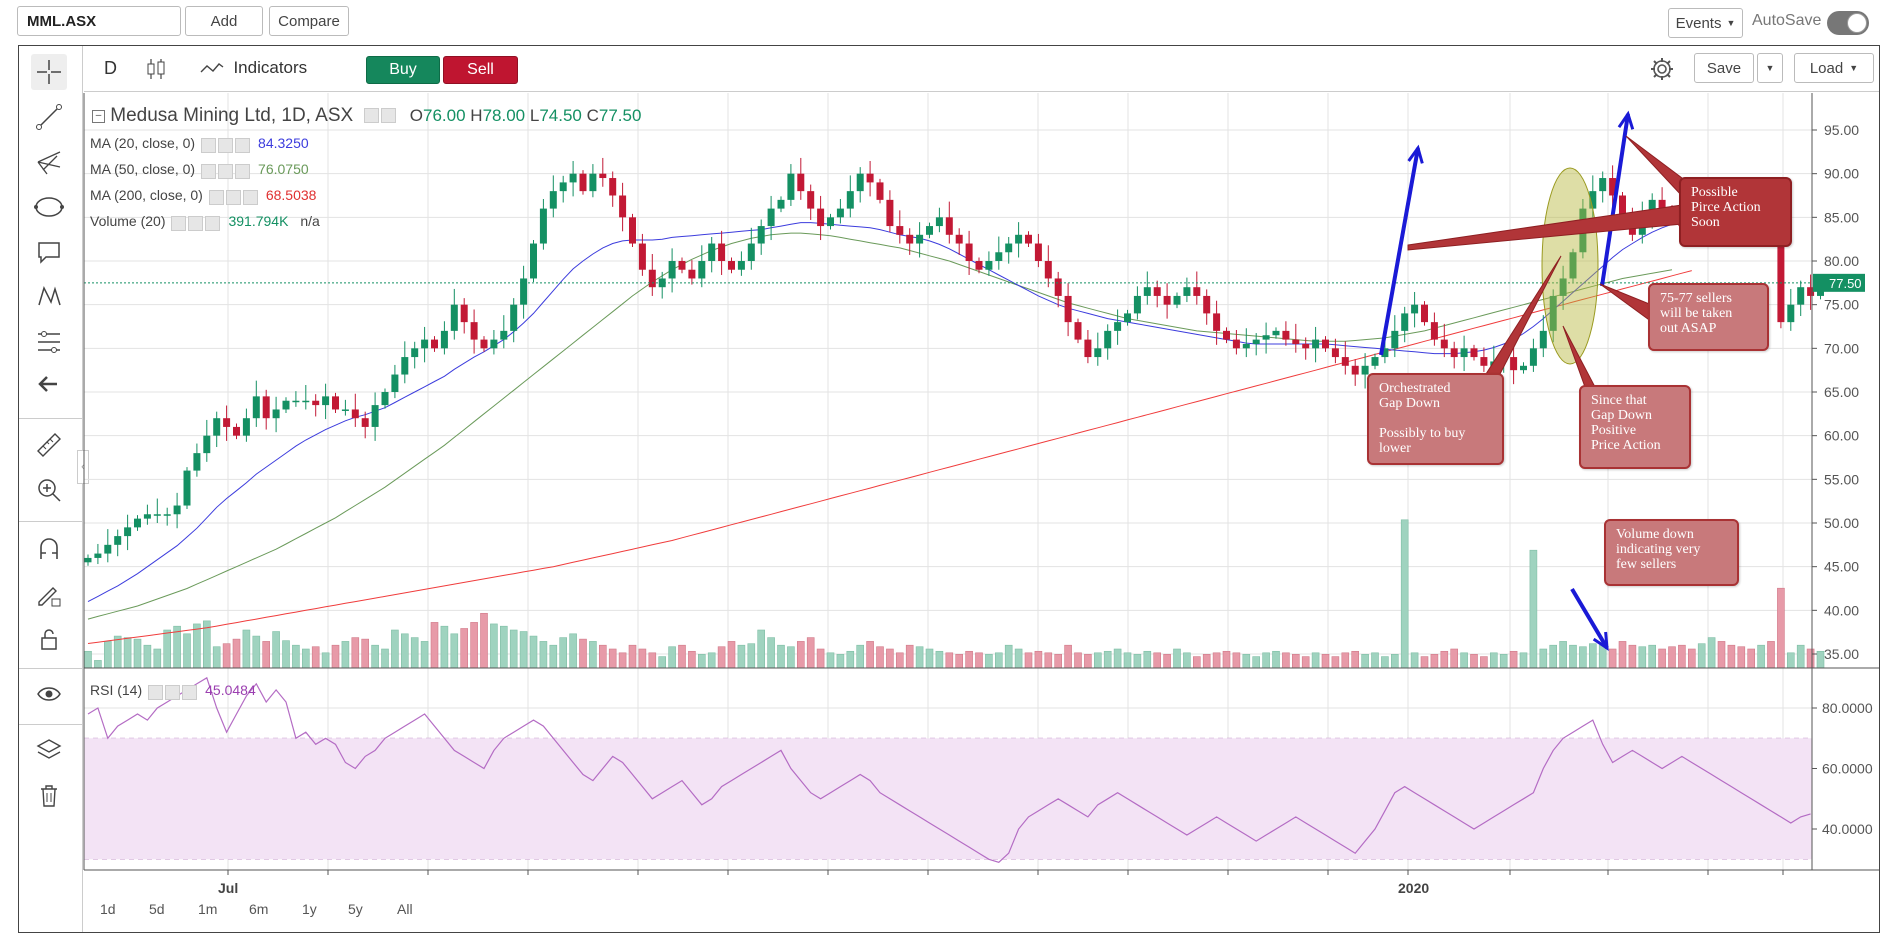 The height and width of the screenshot is (939, 1893). What do you see at coordinates (309, 909) in the screenshot?
I see `range-1y: 1y` at bounding box center [309, 909].